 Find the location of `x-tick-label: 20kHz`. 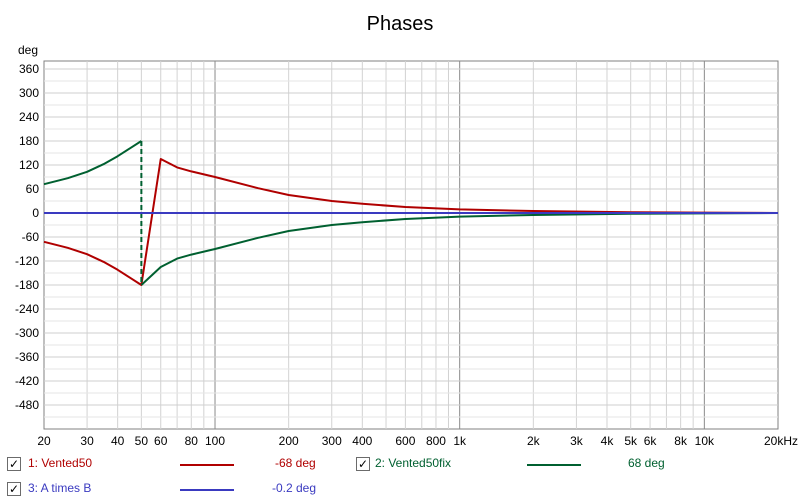

x-tick-label: 20kHz is located at coordinates (781, 441).